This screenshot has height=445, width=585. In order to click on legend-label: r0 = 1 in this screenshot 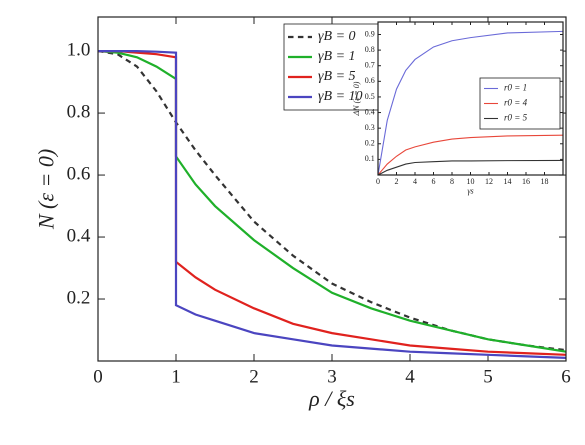, I will do `click(515, 88)`.